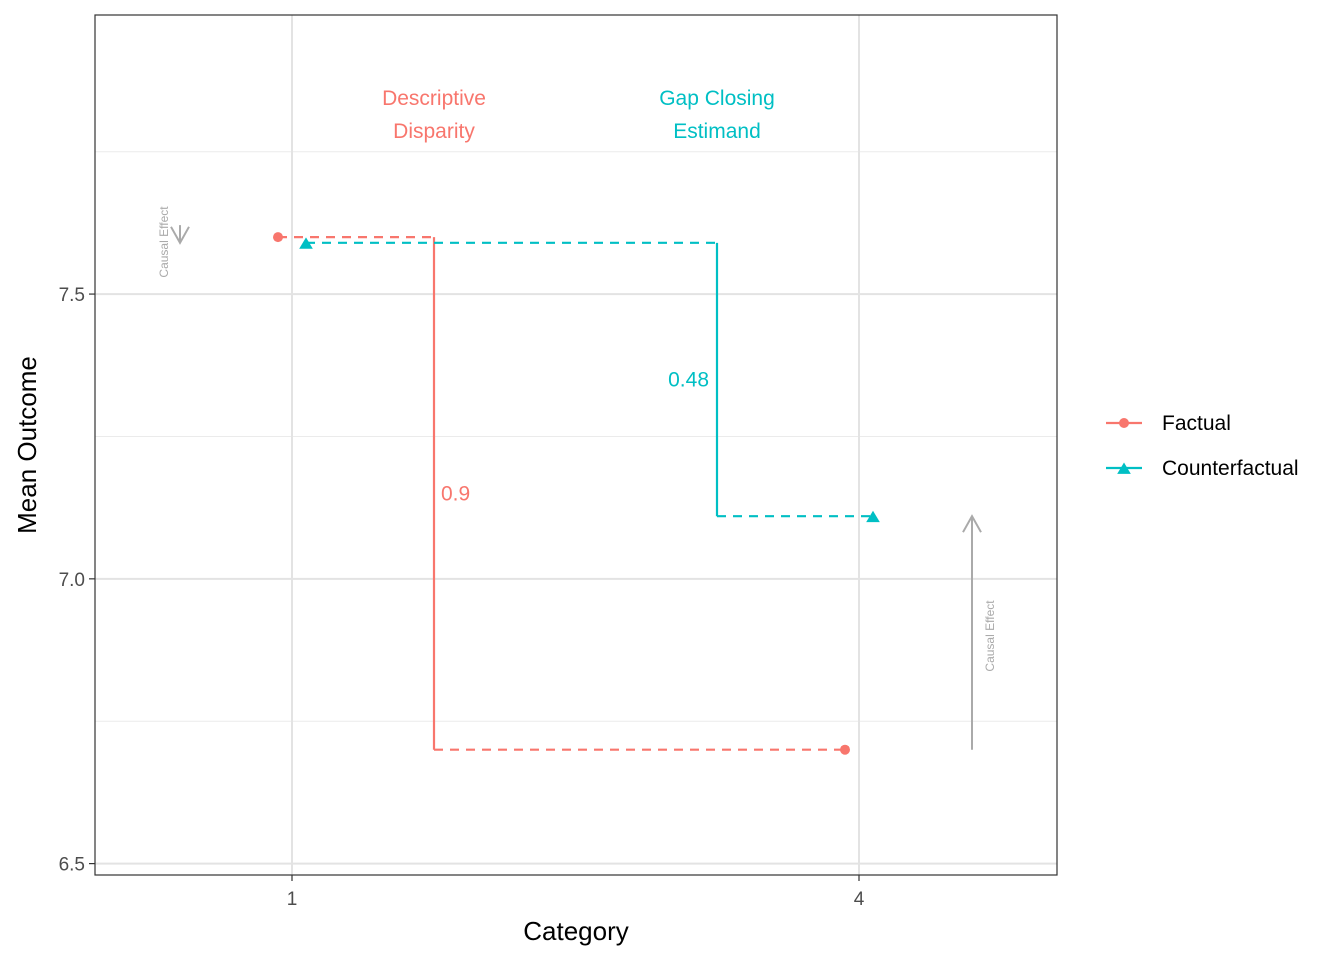  Describe the element at coordinates (1202, 446) in the screenshot. I see `legend: Factual Counterfactual` at that location.